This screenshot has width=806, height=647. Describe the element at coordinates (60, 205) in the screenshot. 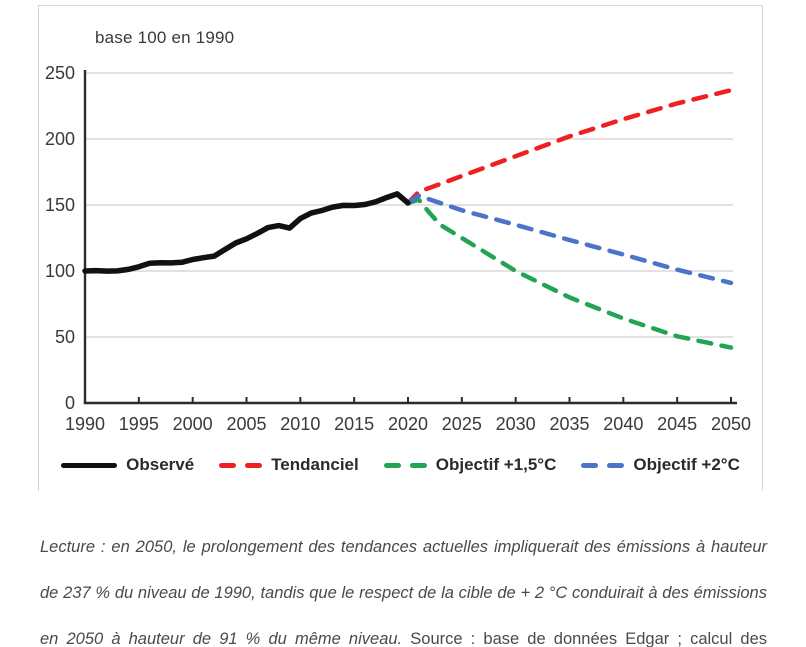

I see `svg-text: 150` at that location.